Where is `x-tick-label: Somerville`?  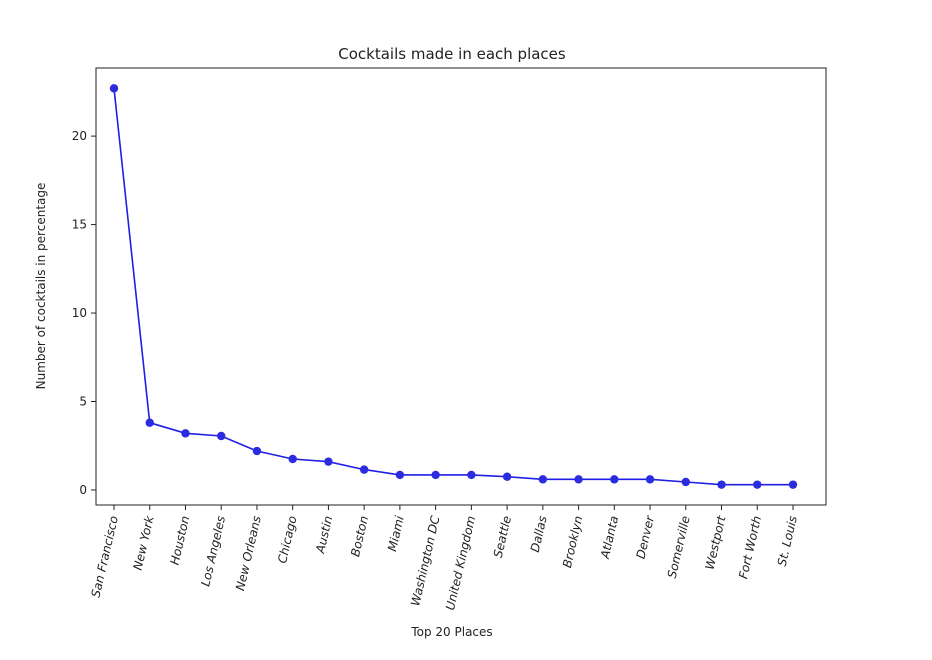
x-tick-label: Somerville is located at coordinates (679, 547).